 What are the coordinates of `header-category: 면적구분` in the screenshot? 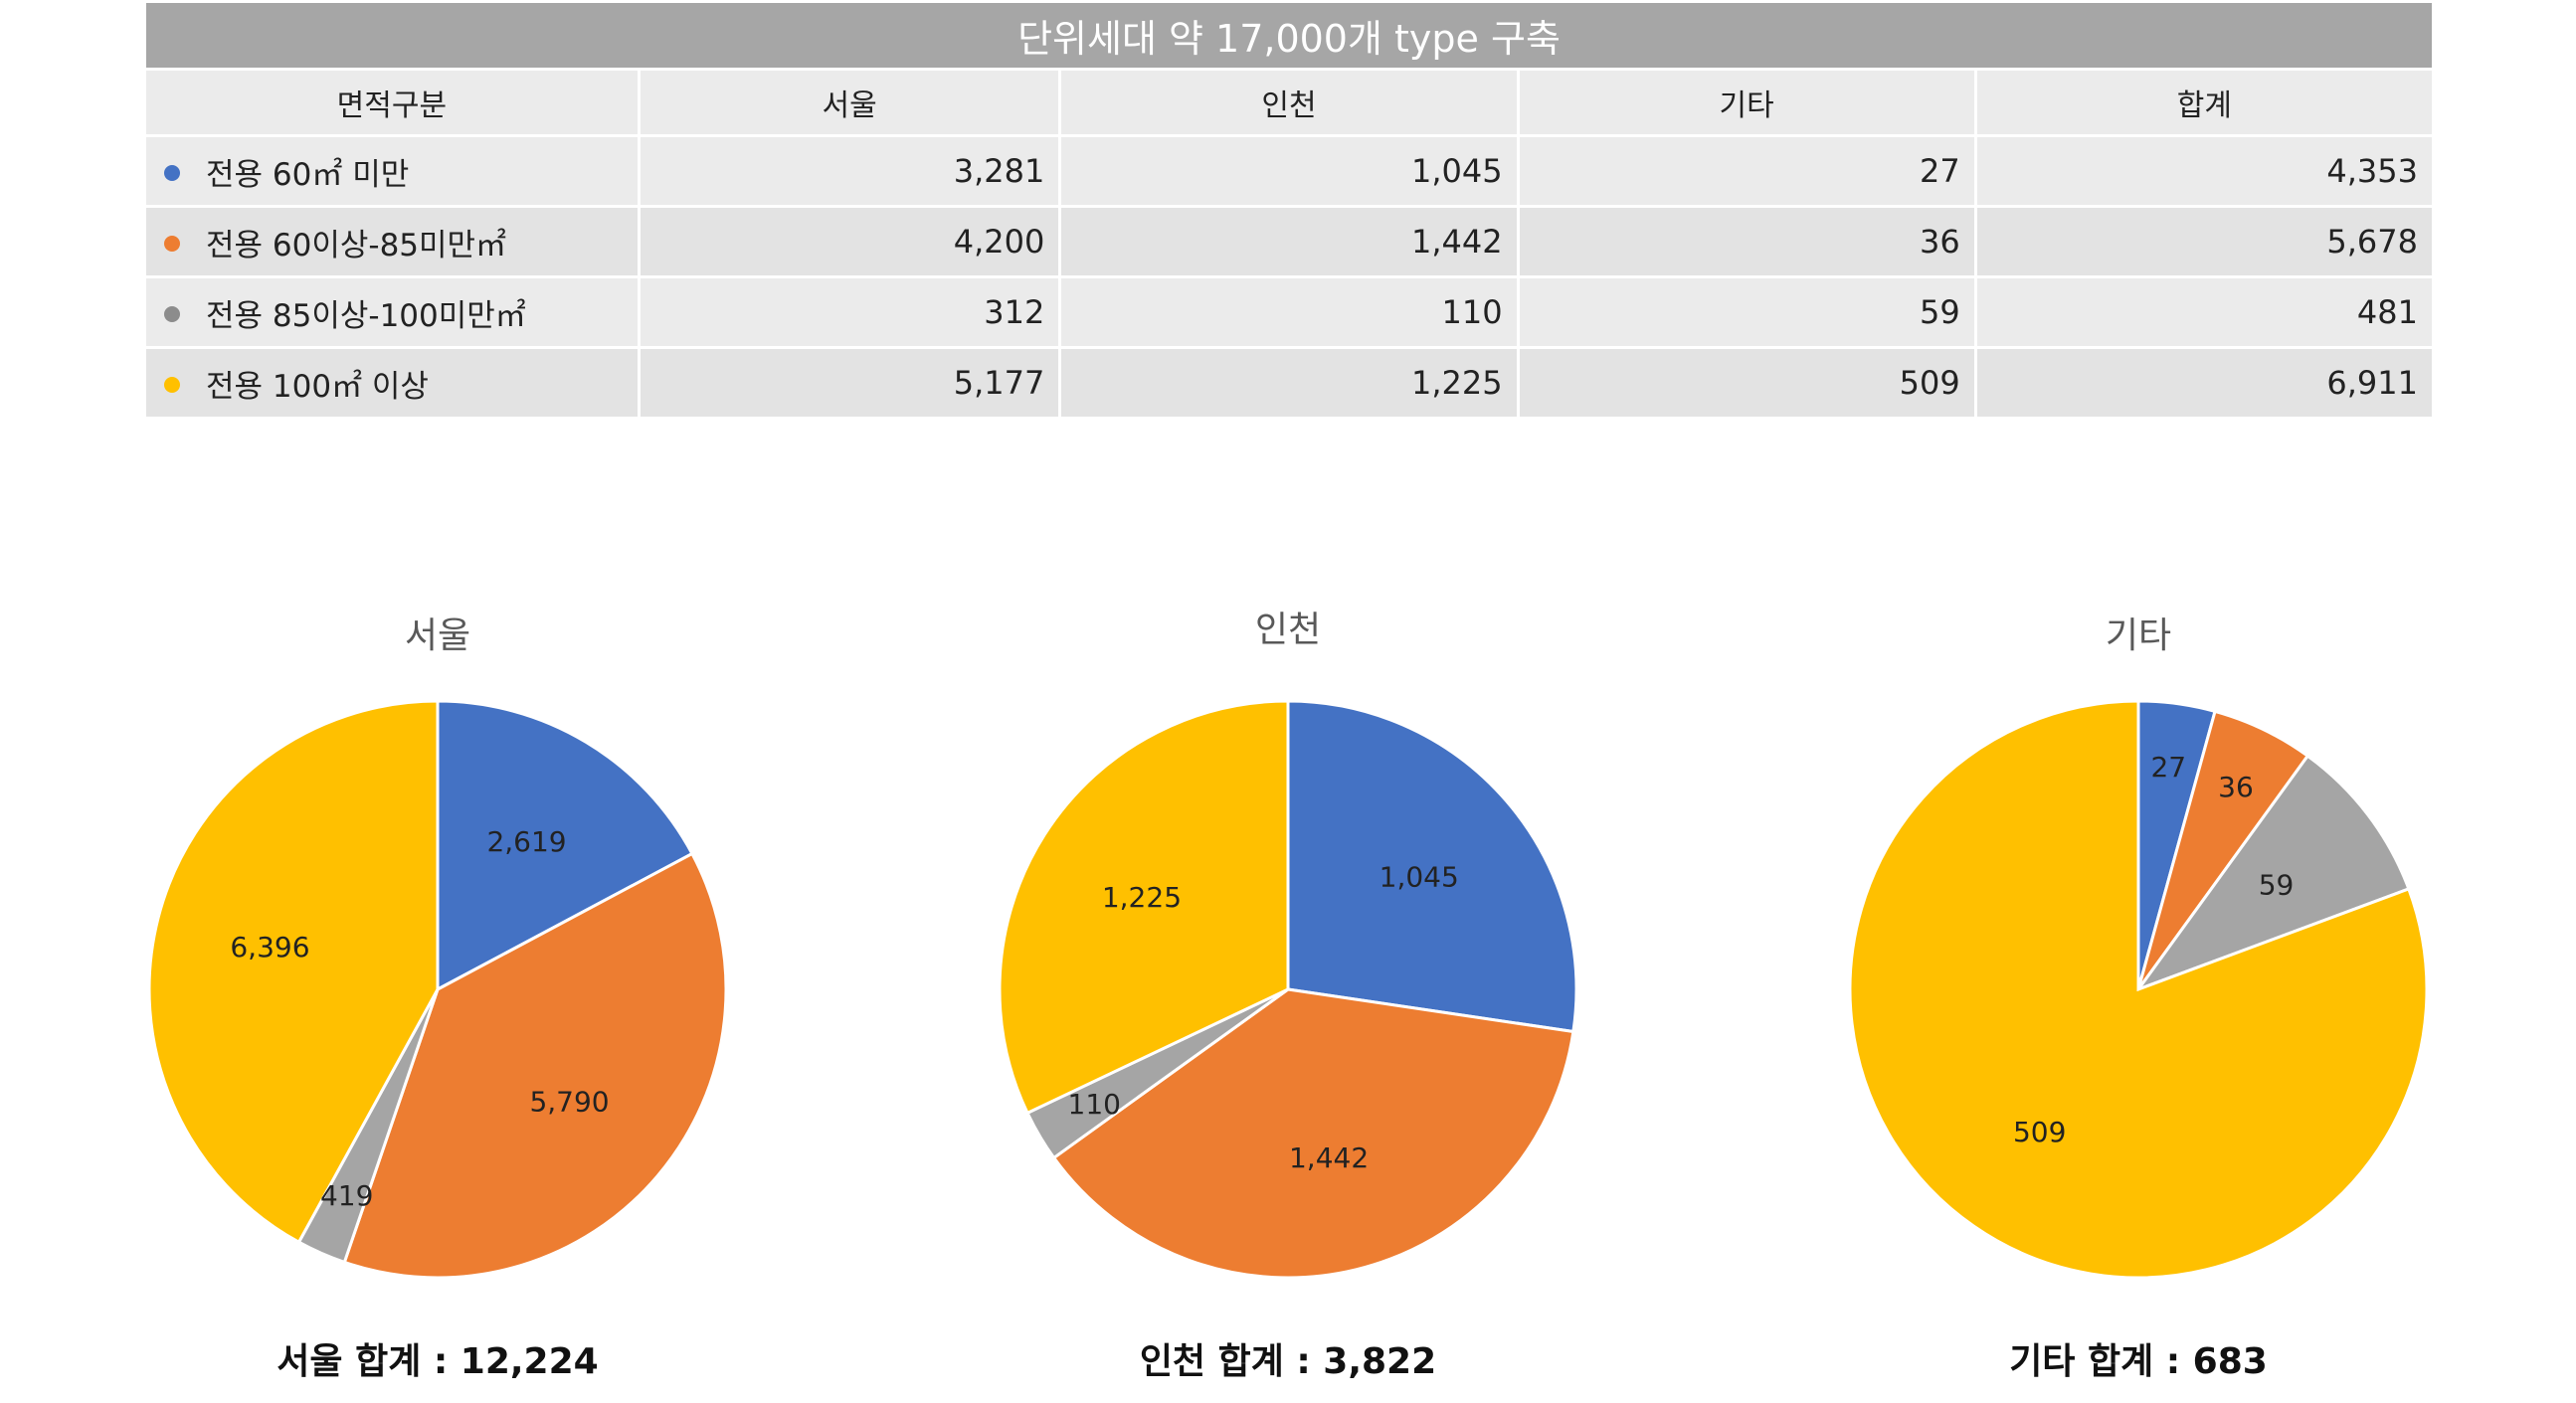 It's located at (392, 103).